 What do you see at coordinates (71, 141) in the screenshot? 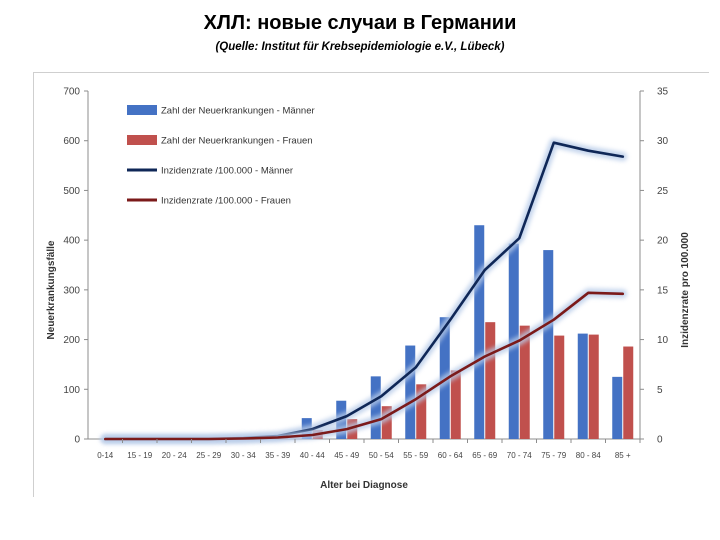
I see `y-left-tick-label: 600` at bounding box center [71, 141].